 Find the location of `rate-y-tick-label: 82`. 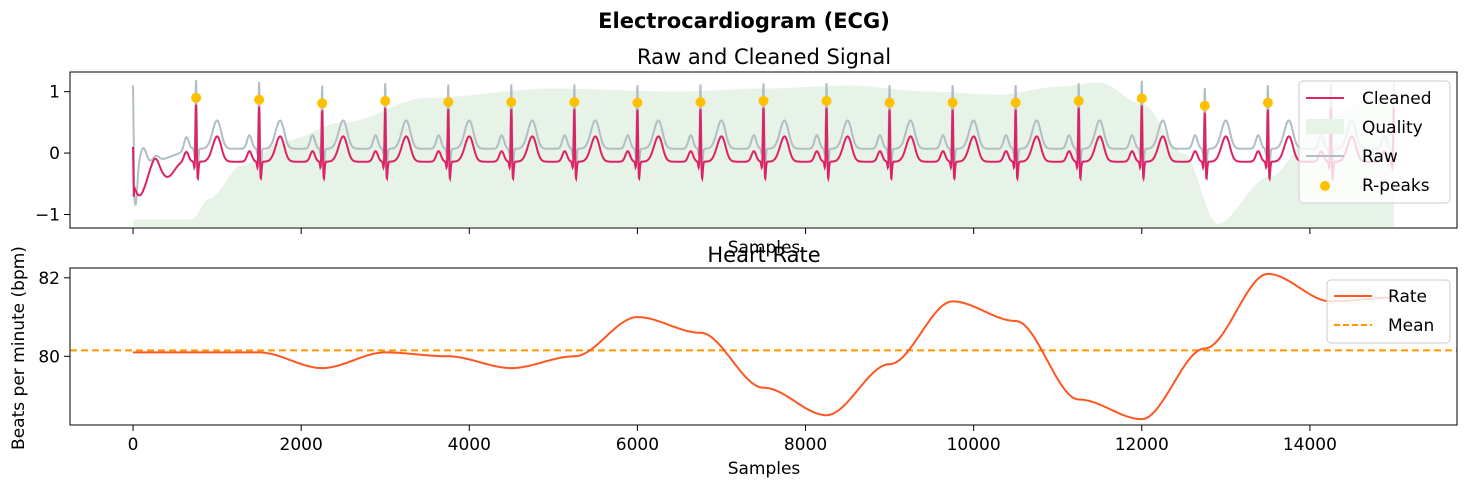

rate-y-tick-label: 82 is located at coordinates (49, 279).